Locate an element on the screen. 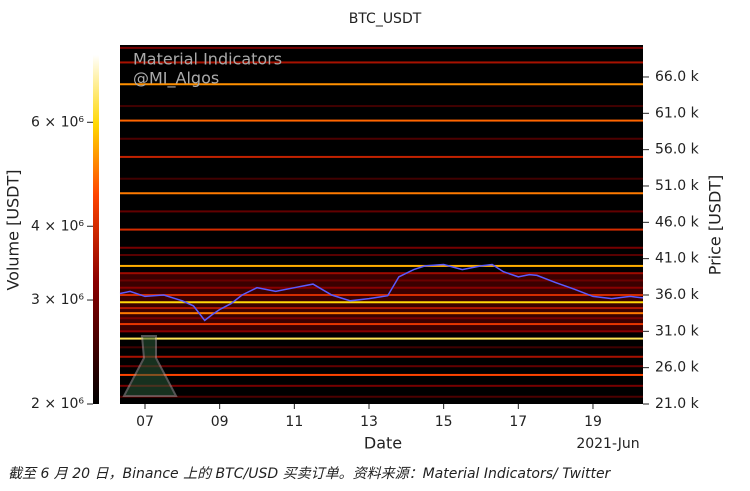  y-tick-label: 66.0 k is located at coordinates (677, 77).